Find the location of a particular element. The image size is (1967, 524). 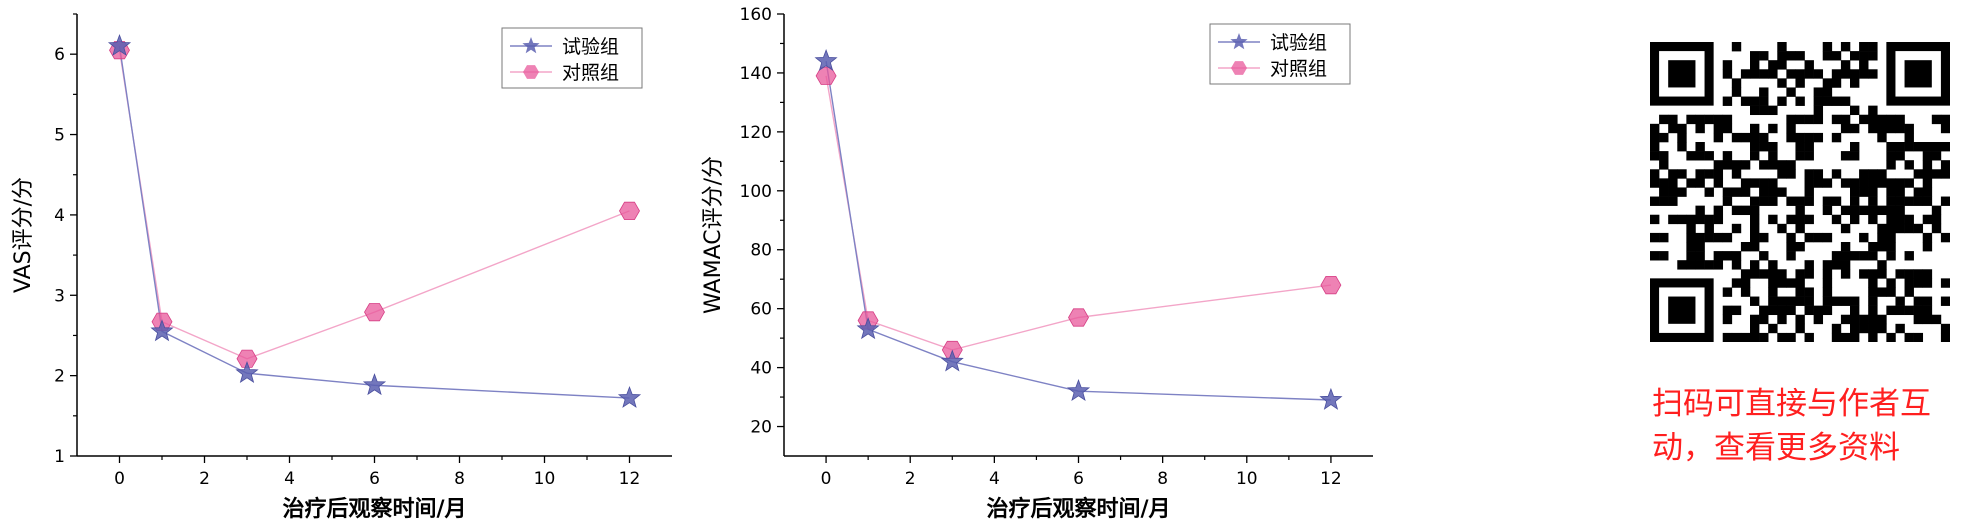

y-tick-label: 160 is located at coordinates (756, 15).